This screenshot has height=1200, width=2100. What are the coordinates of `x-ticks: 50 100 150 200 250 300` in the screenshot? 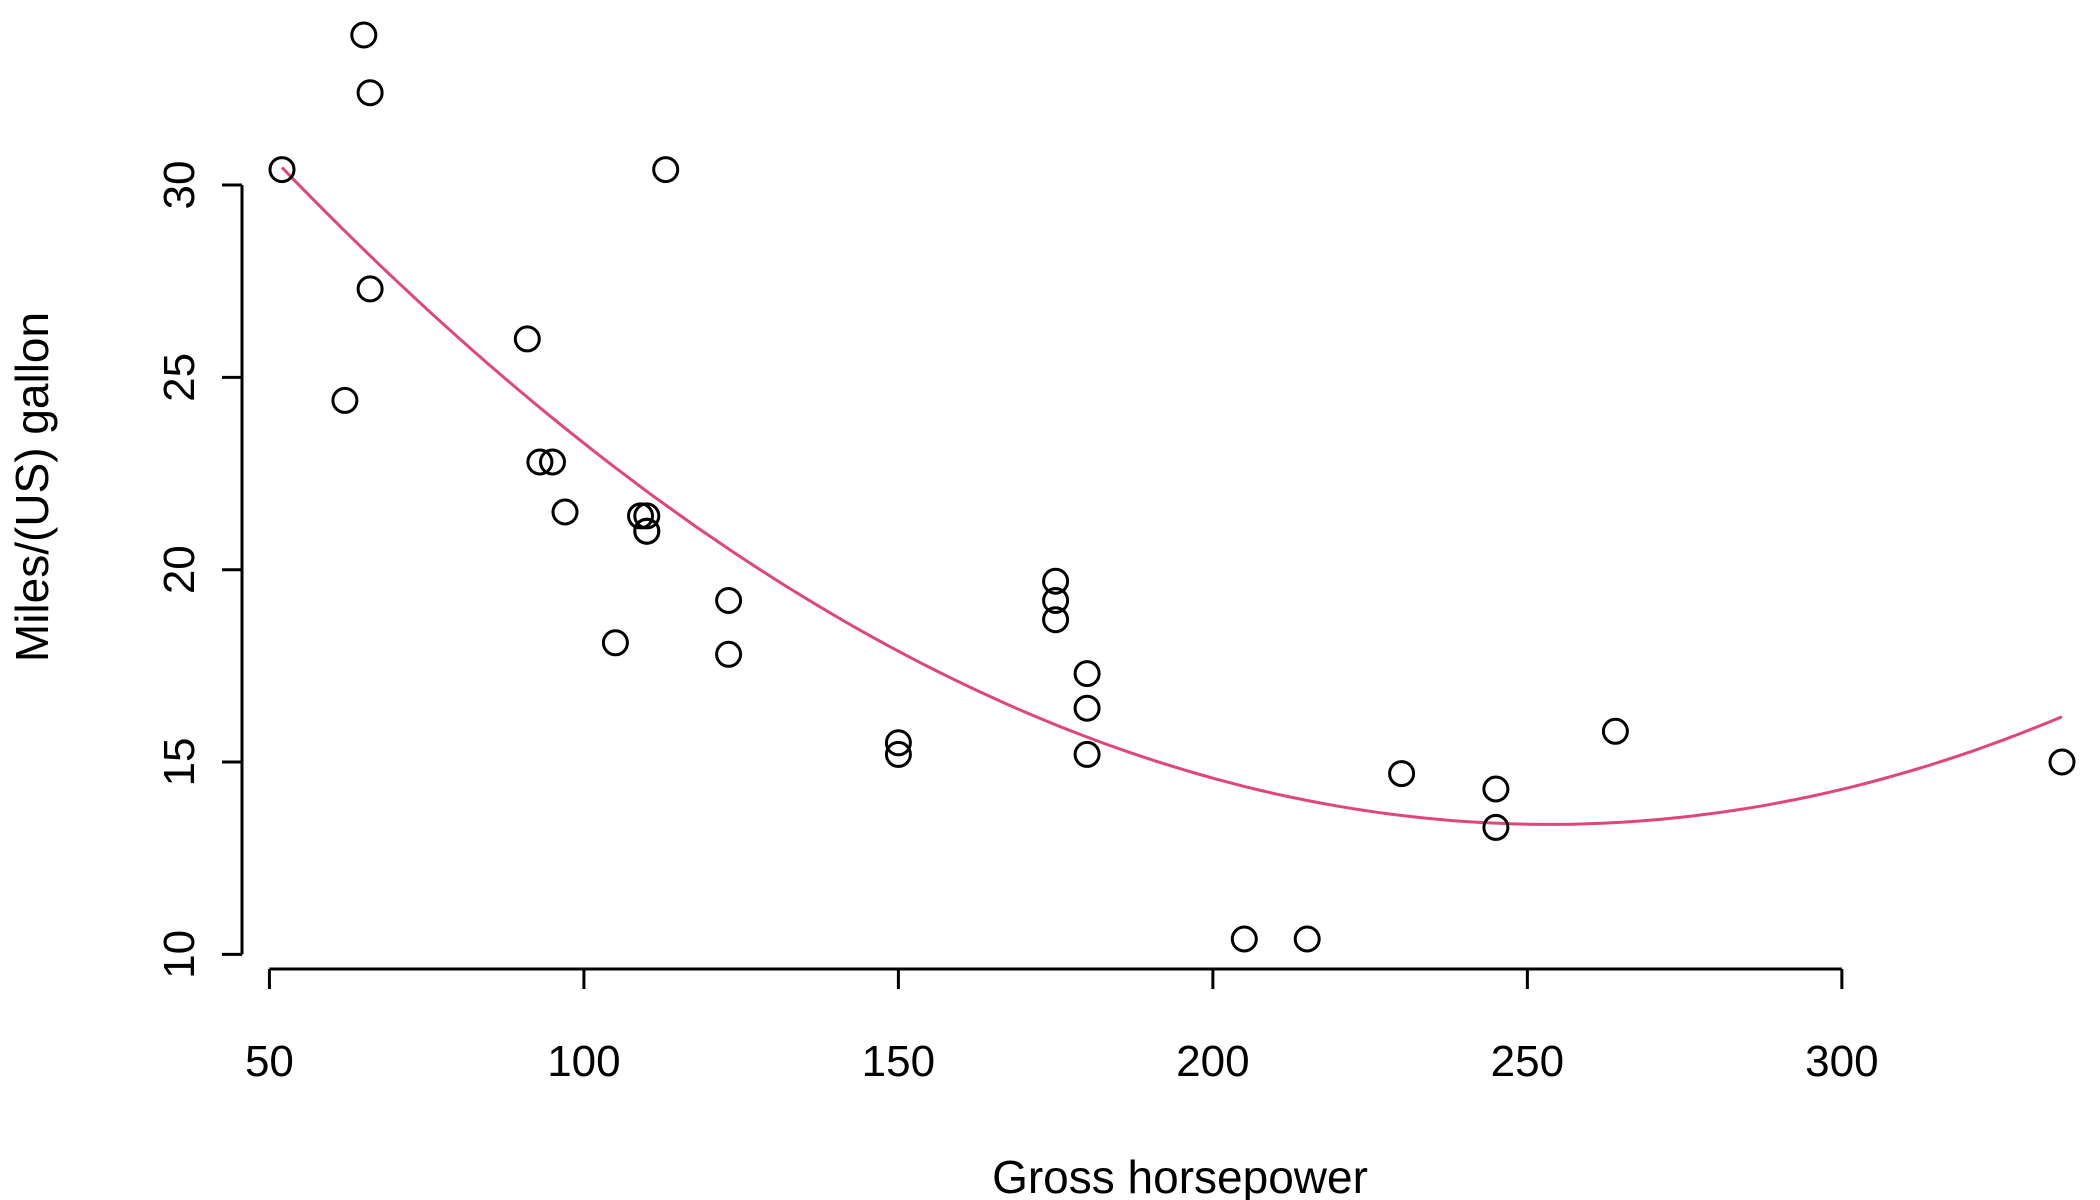 It's located at (1062, 1027).